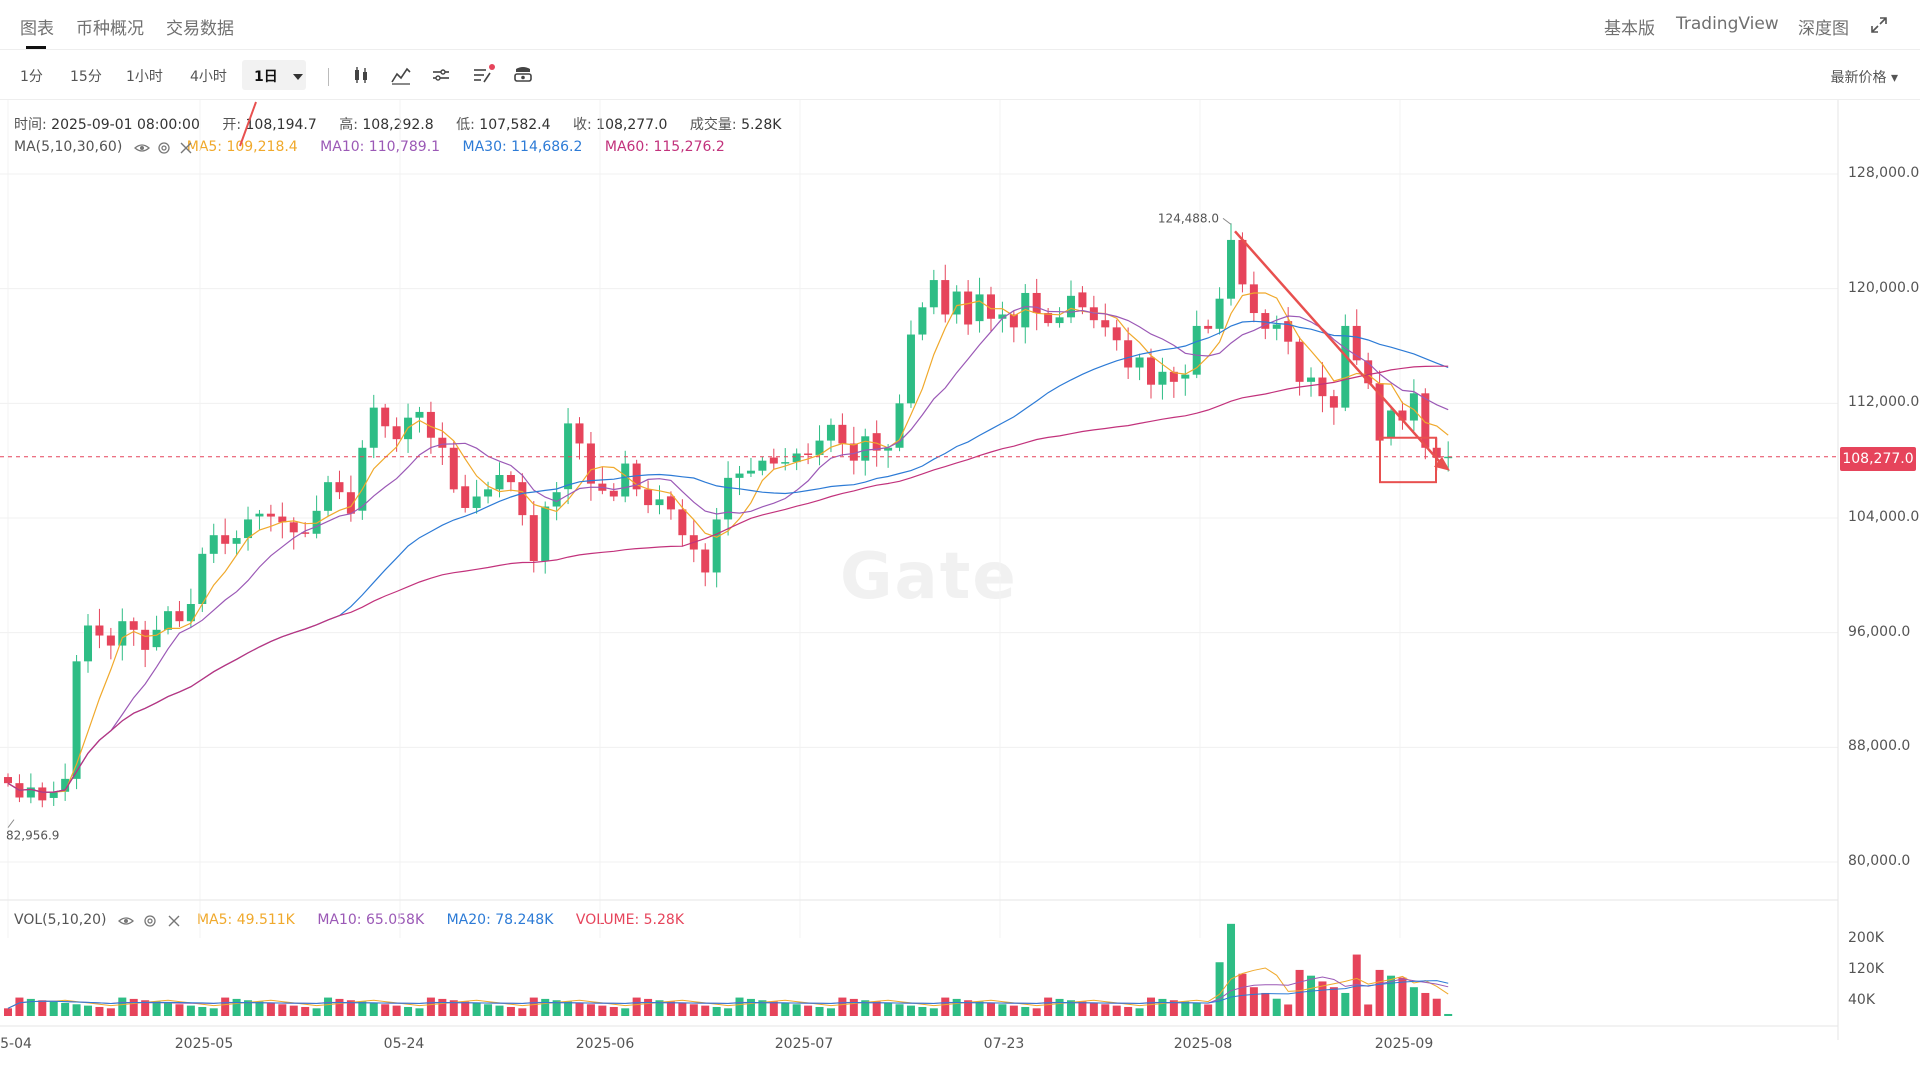  What do you see at coordinates (142, 148) in the screenshot?
I see `ma-eye-icon` at bounding box center [142, 148].